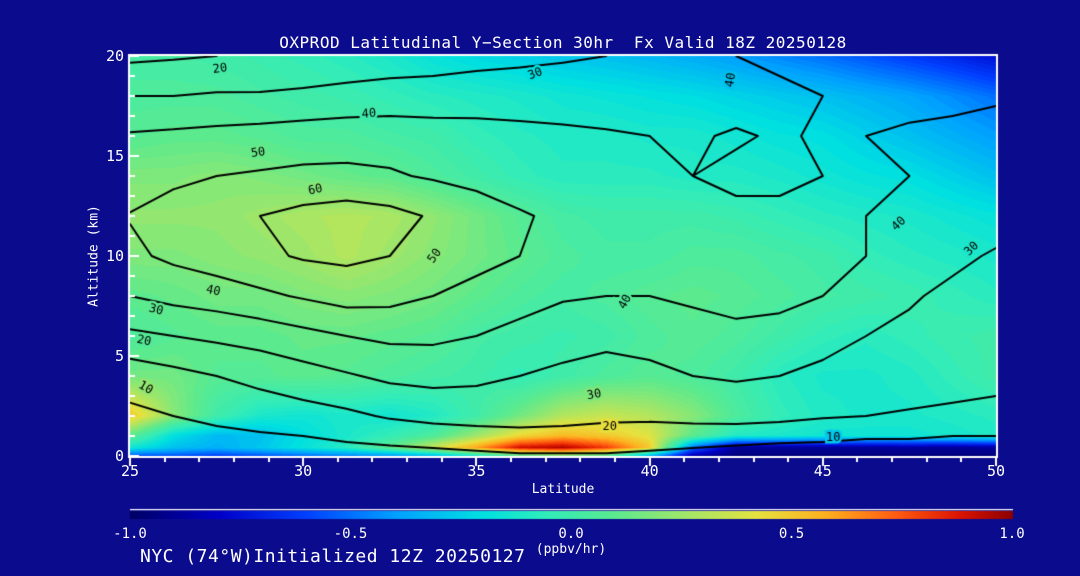 Image resolution: width=1080 pixels, height=576 pixels. Describe the element at coordinates (649, 471) in the screenshot. I see `x-tick-label: 40` at that location.